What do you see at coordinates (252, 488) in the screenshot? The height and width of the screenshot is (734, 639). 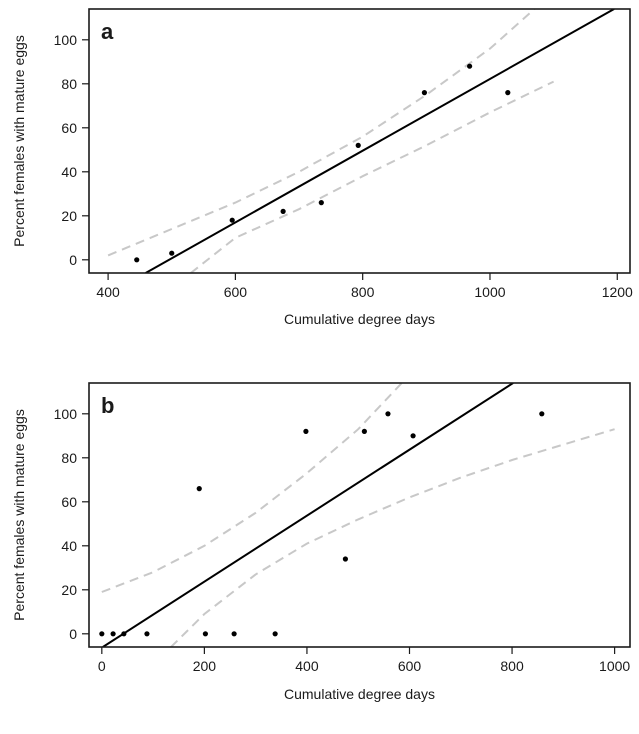 I see `ci-upper-line` at bounding box center [252, 488].